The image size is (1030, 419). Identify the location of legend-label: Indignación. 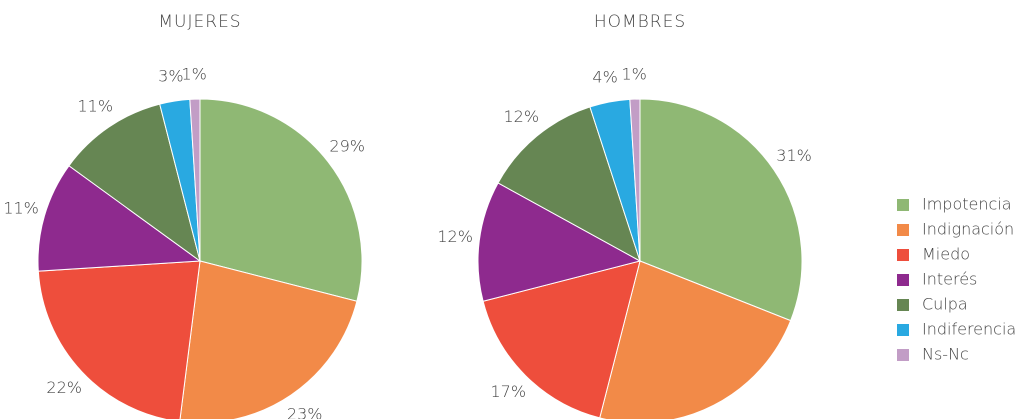
(968, 229).